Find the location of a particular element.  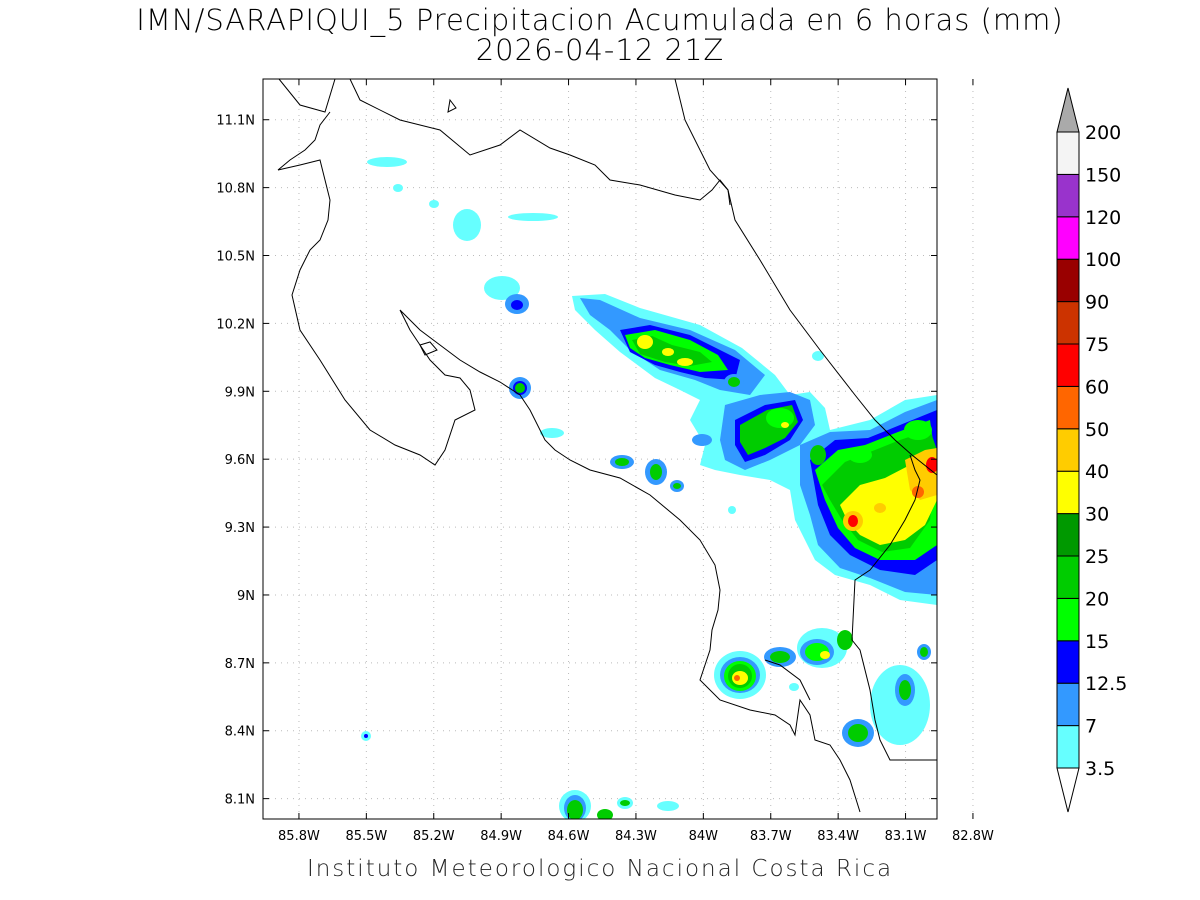

x-tick-label: 84.3W is located at coordinates (636, 836).